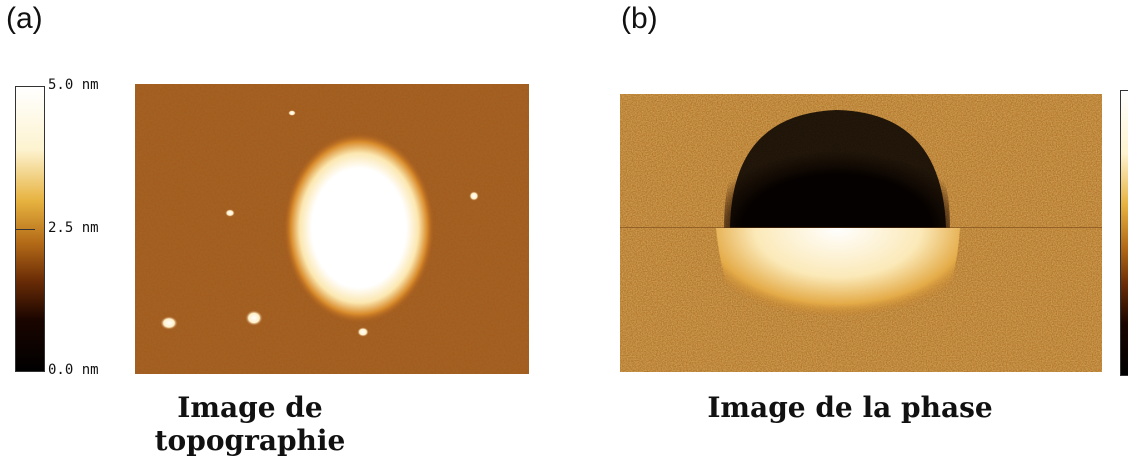 This screenshot has height=459, width=1128. Describe the element at coordinates (250, 424) in the screenshot. I see `caption-topography: Image de topographie` at that location.